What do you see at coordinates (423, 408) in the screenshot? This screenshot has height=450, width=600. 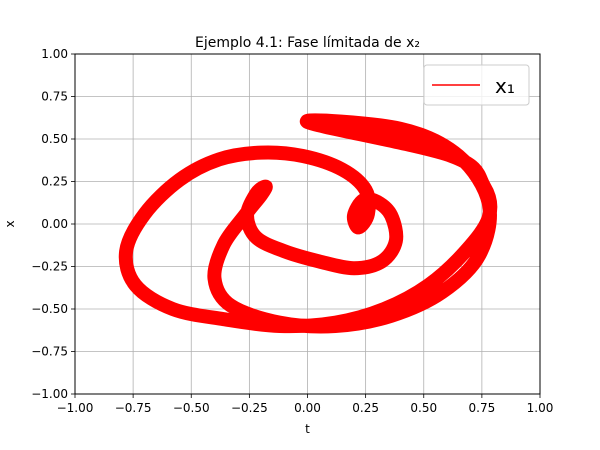 I see `x-tick-label: 0.50` at bounding box center [423, 408].